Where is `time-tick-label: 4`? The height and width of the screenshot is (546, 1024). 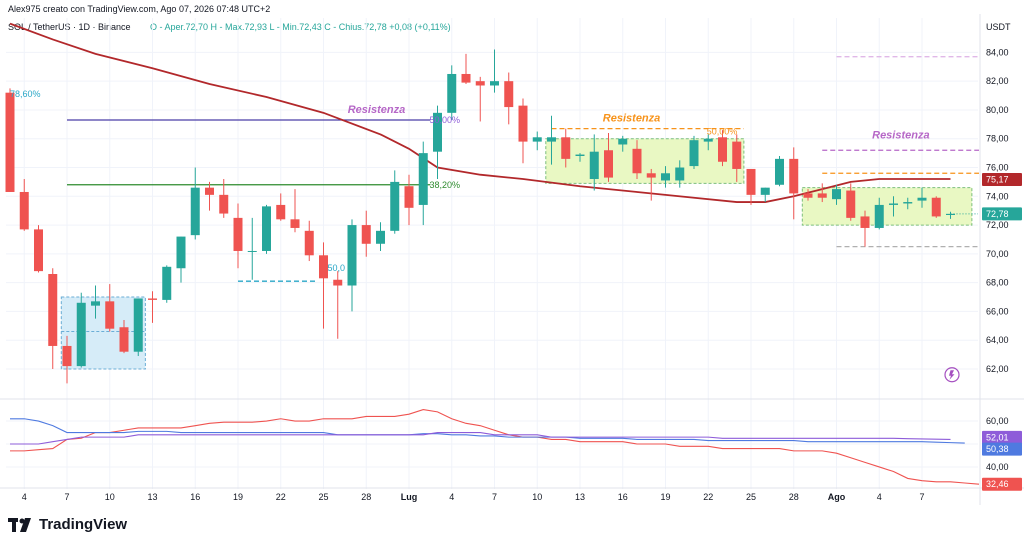 time-tick-label: 4 is located at coordinates (879, 497).